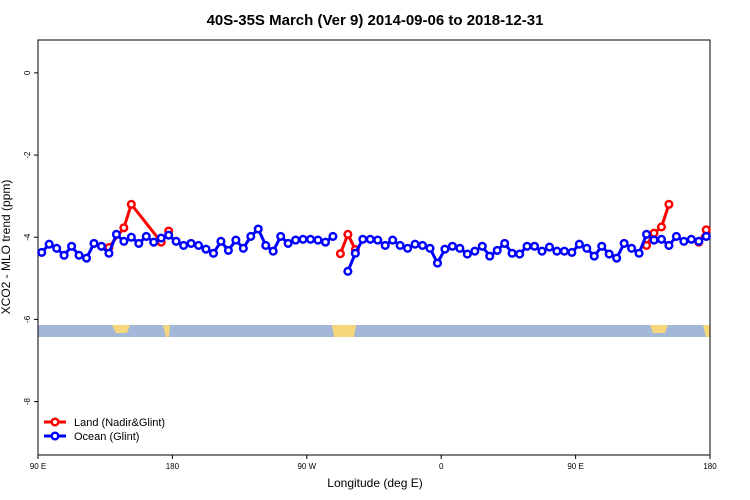 This screenshot has height=500, width=750. What do you see at coordinates (27, 237) in the screenshot?
I see `y-tick-label: -4` at bounding box center [27, 237].